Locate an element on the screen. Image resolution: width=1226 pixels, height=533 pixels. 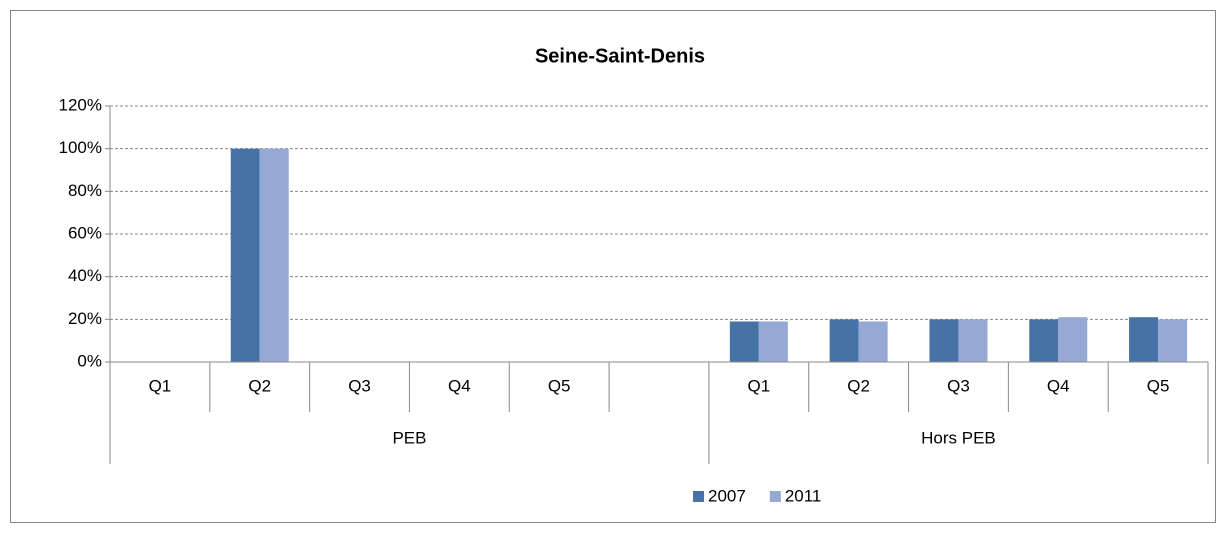
chart-title: Seine-Saint-Denis is located at coordinates (620, 56).